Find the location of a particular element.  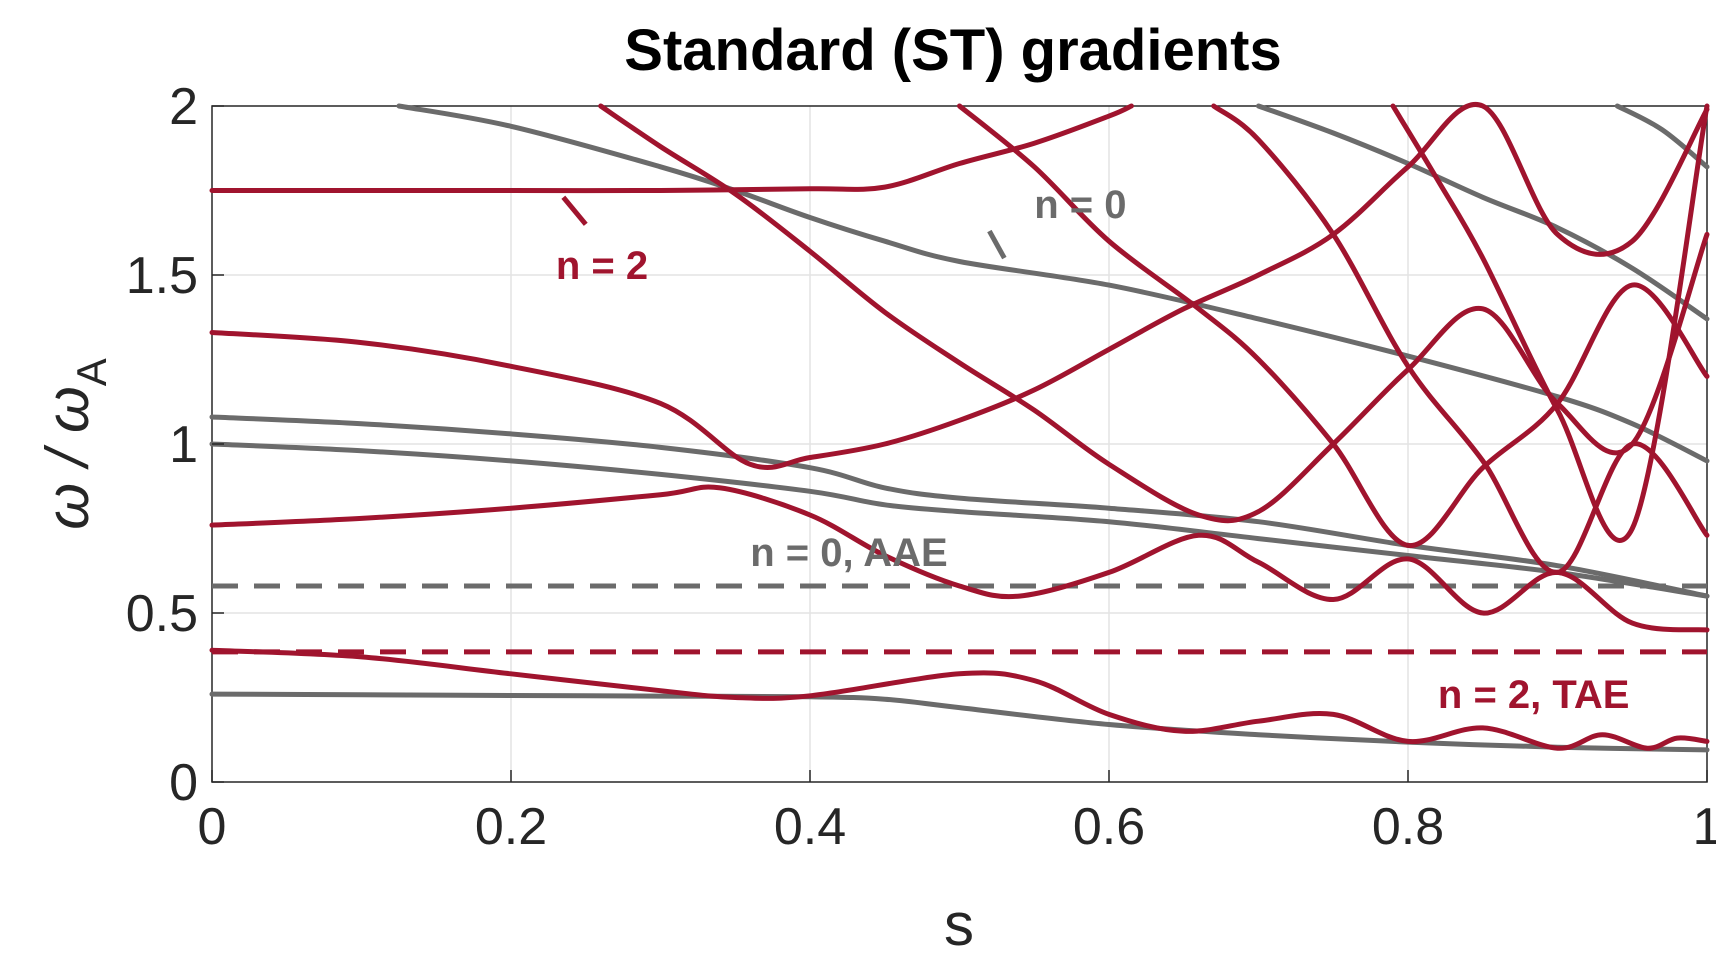

reference-lines is located at coordinates (959, 619).